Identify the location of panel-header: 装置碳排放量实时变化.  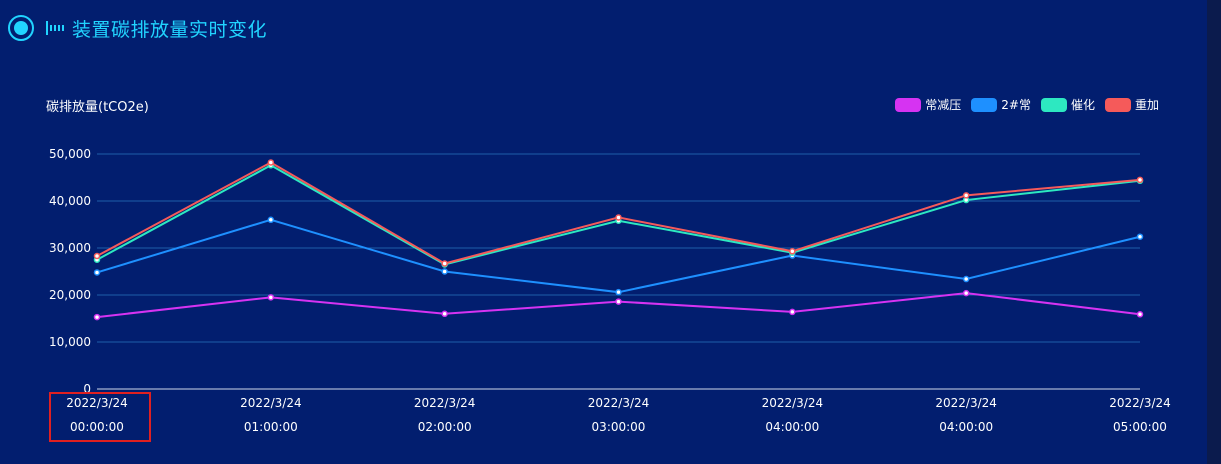
(137, 28).